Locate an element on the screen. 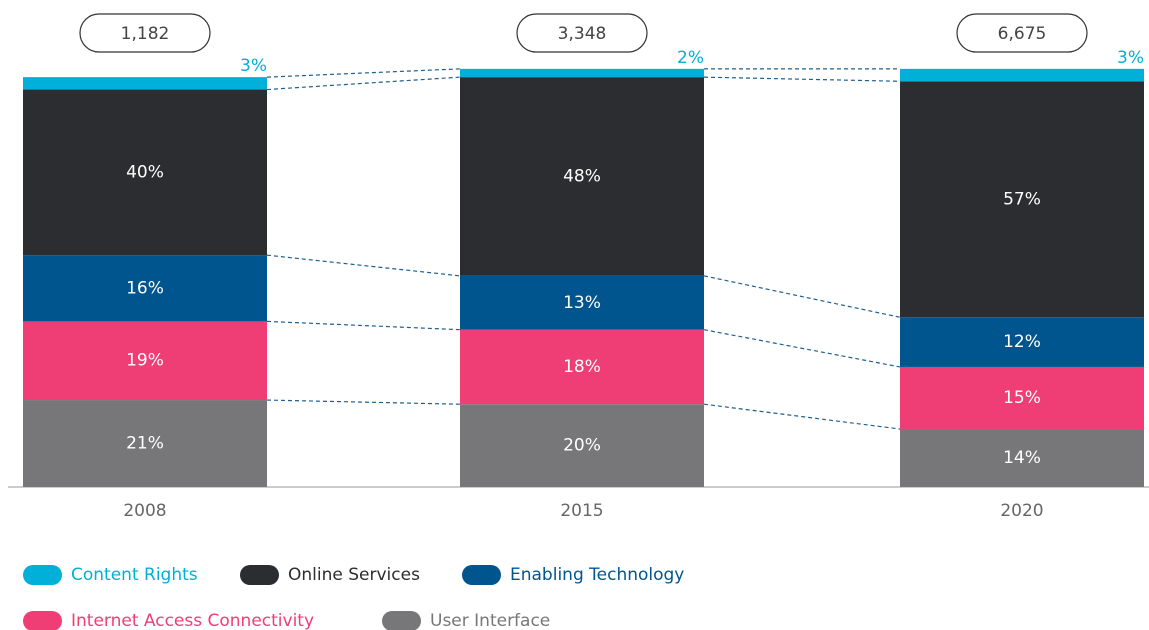 The image size is (1149, 630). value-label: 48% is located at coordinates (582, 177).